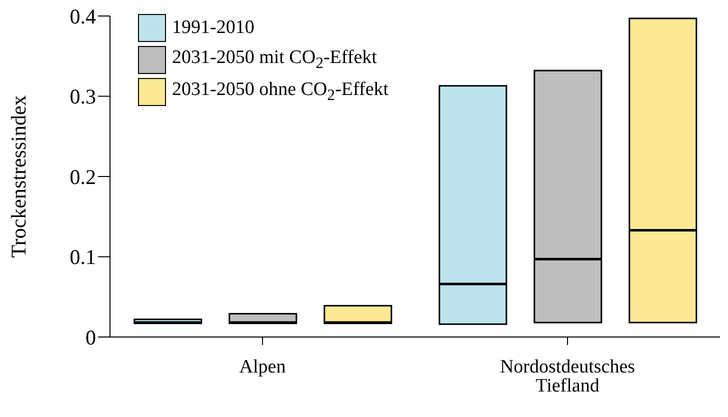  What do you see at coordinates (262, 367) in the screenshot?
I see `x-tick-label: Alpen` at bounding box center [262, 367].